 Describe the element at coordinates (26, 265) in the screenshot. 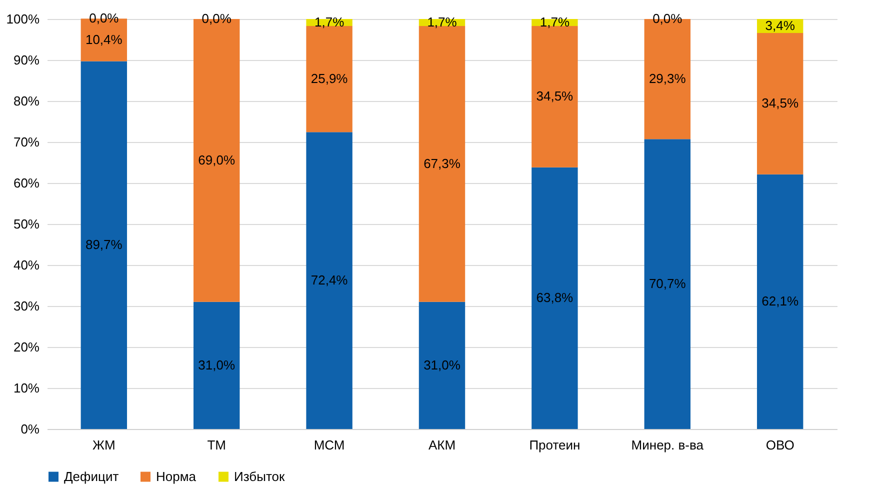

I see `y-tick-label: 40%` at that location.